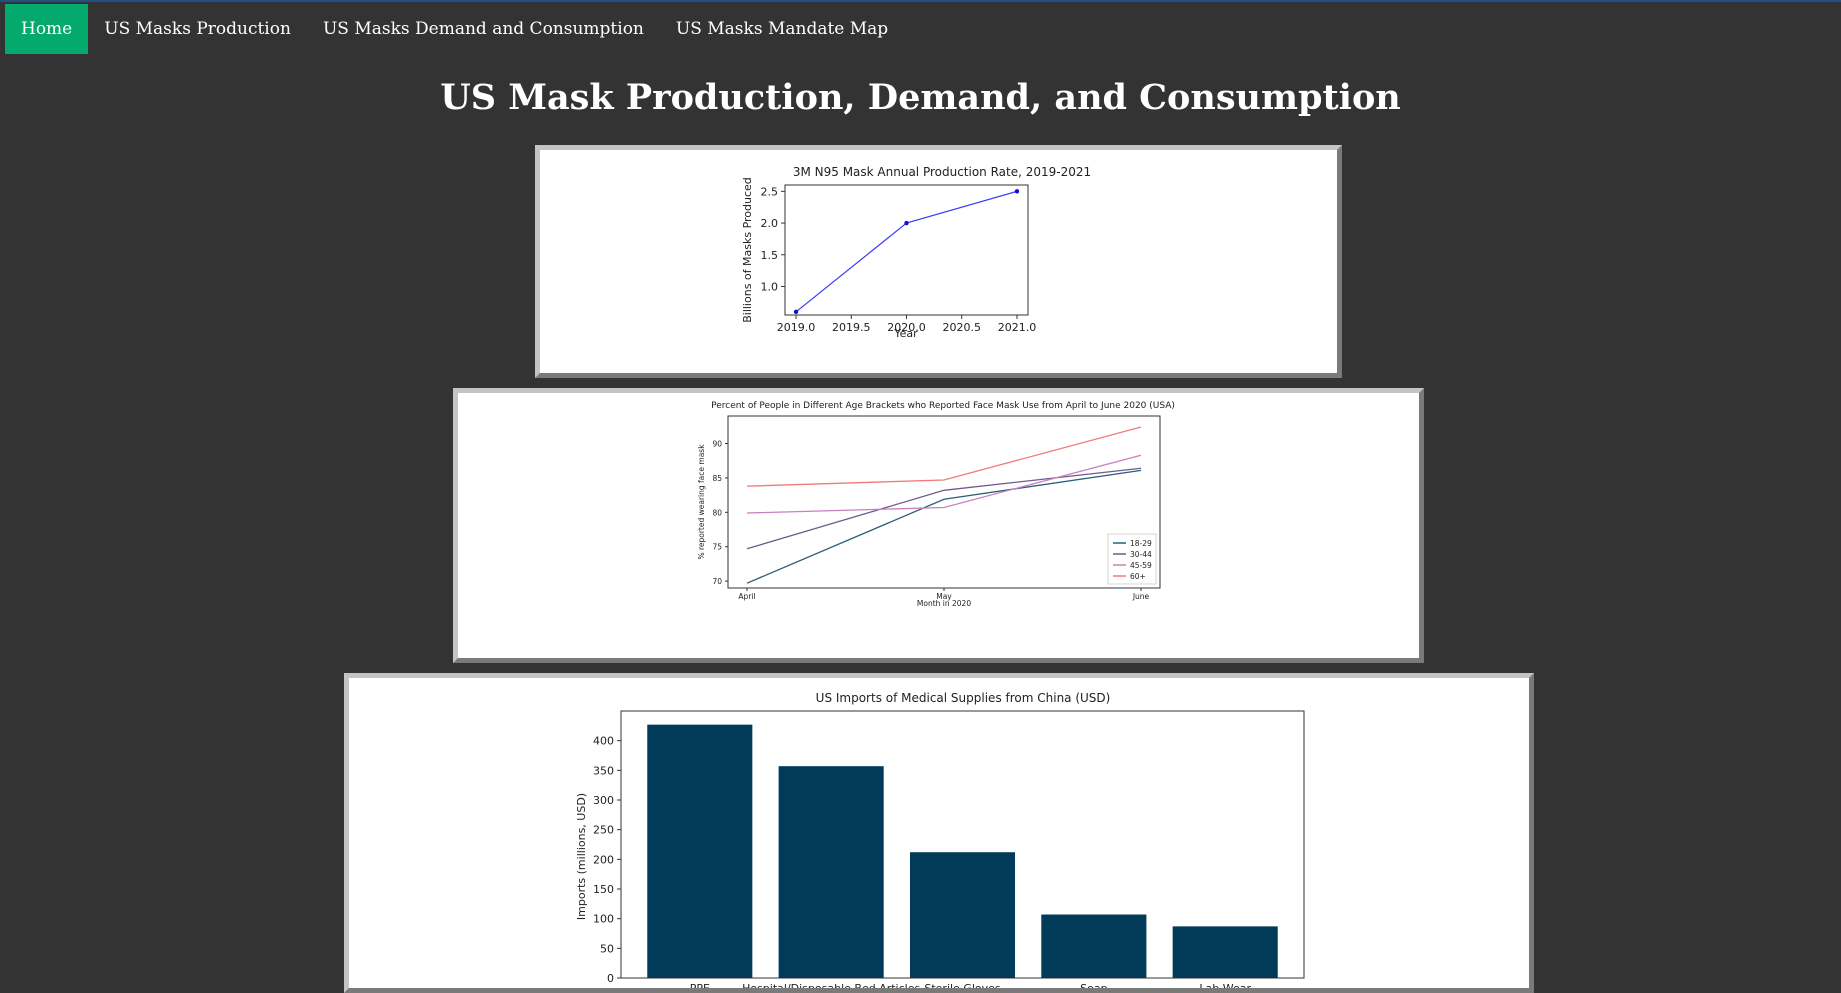 Image resolution: width=1841 pixels, height=993 pixels. I want to click on y-tick-label: 100, so click(603, 919).